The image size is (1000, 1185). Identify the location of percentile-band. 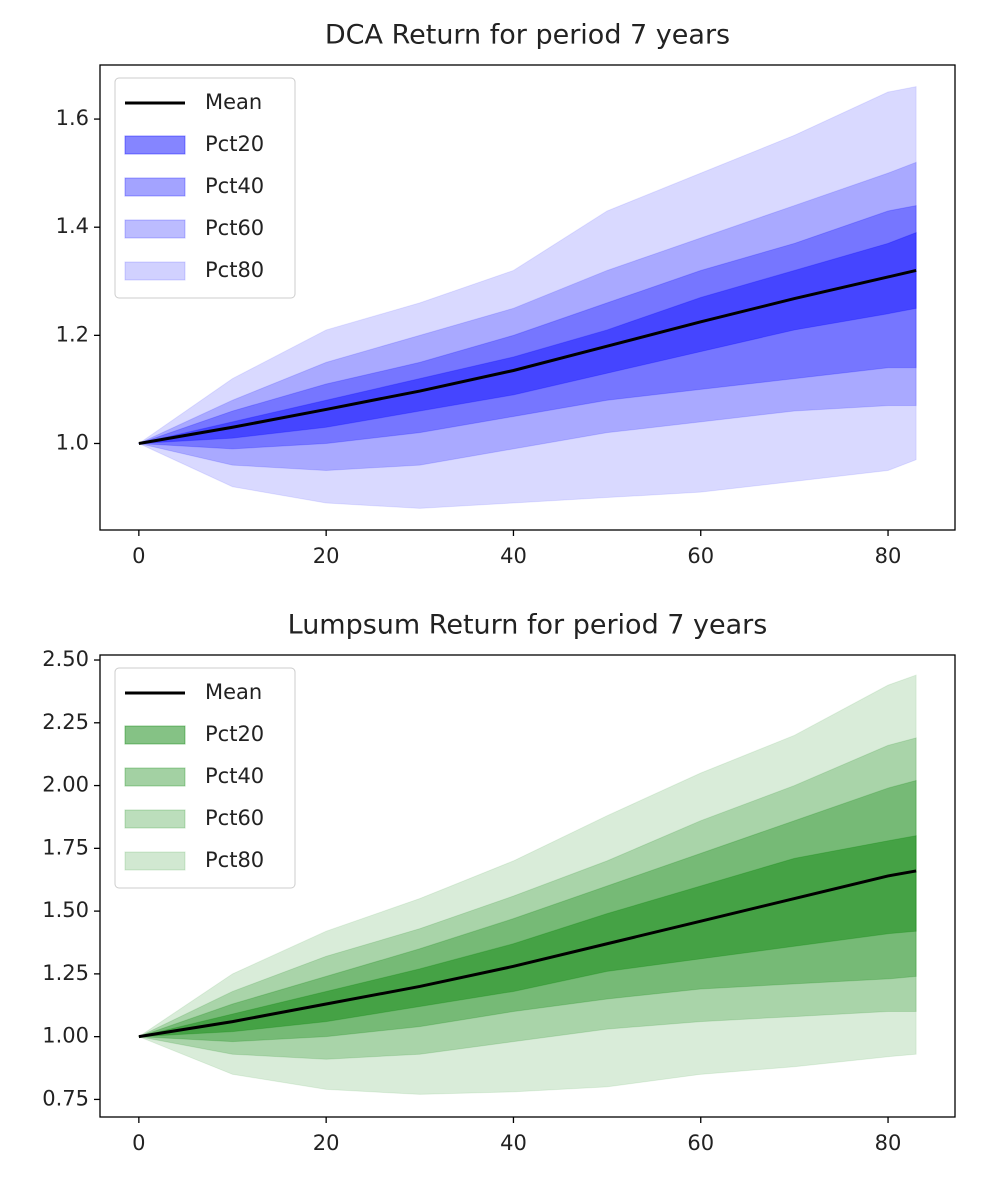
(527, 936).